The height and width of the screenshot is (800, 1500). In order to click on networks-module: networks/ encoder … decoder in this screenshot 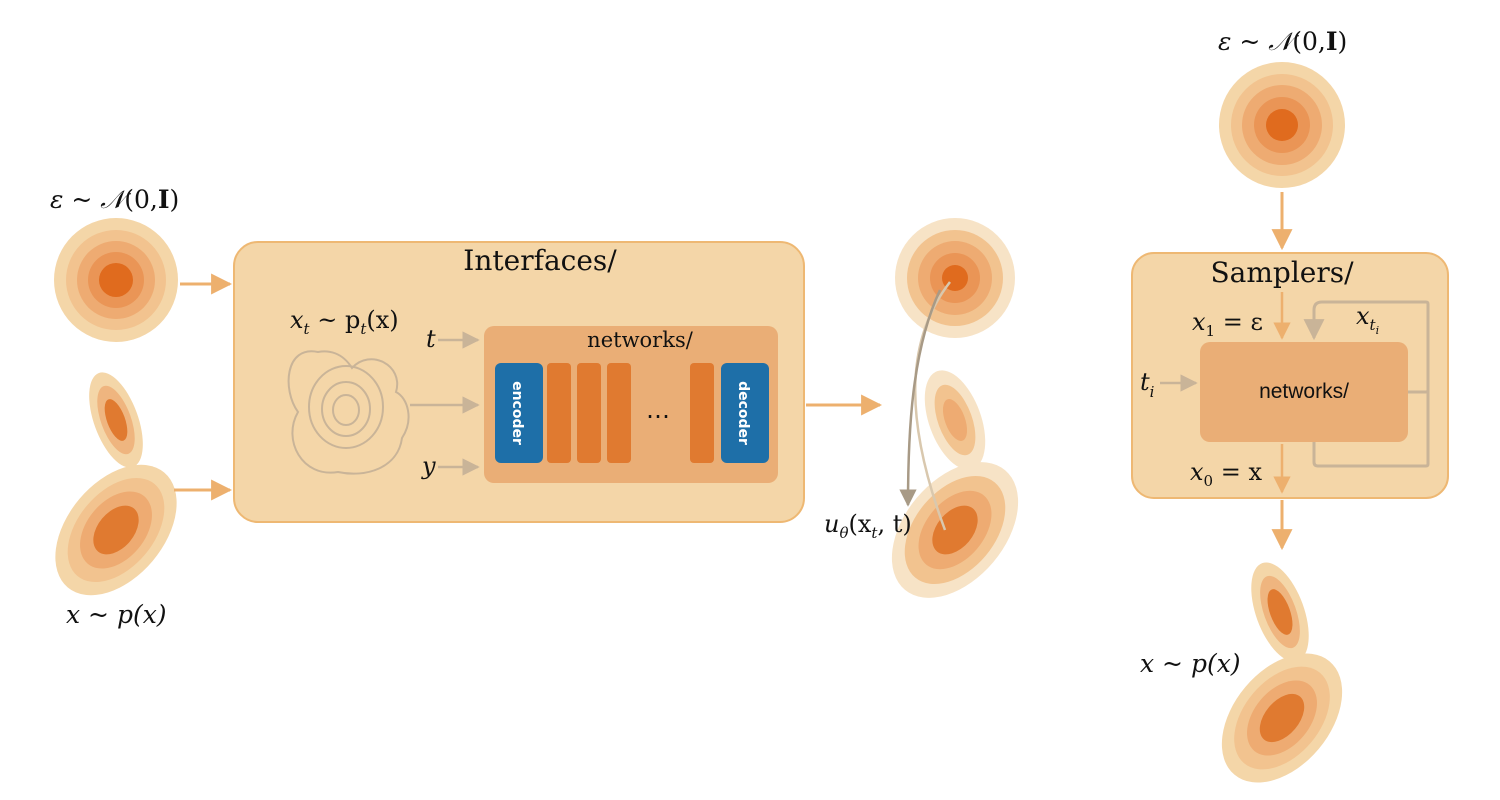, I will do `click(631, 404)`.